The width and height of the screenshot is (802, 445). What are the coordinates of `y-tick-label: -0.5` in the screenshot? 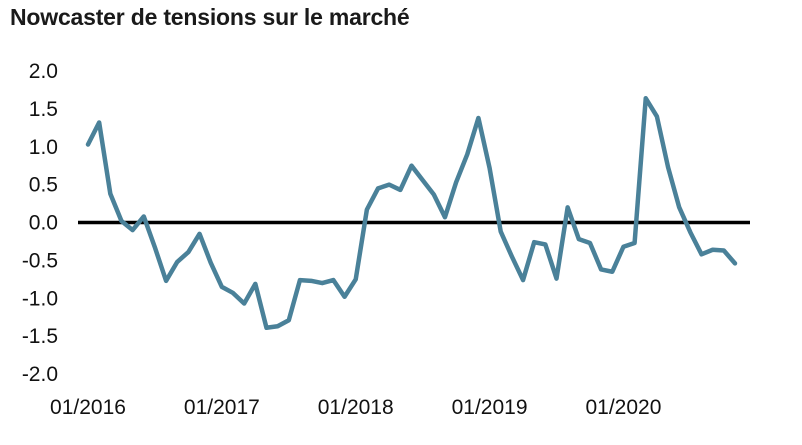 It's located at (40, 260).